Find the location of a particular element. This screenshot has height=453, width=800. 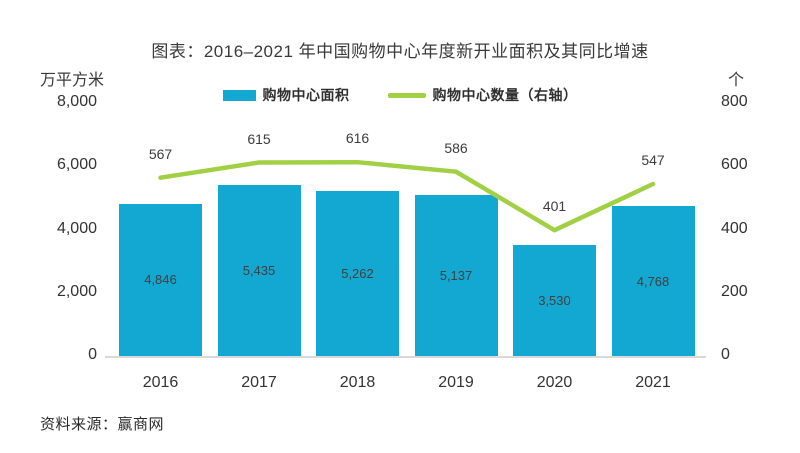

x-label-2019: 2019 is located at coordinates (456, 382).